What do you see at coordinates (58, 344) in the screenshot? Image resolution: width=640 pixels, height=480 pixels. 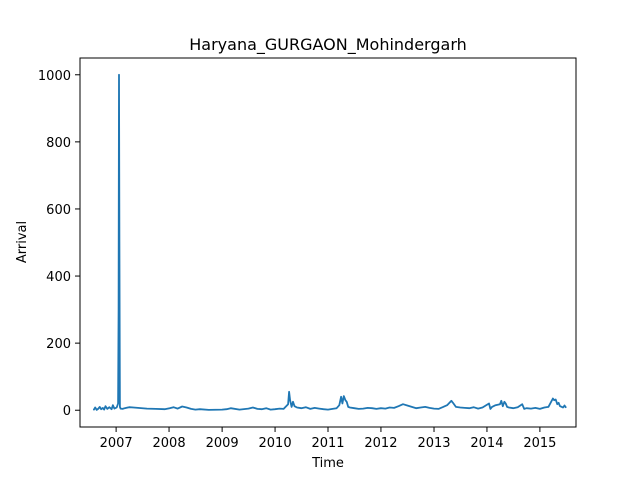 I see `y-tick-label: 200` at bounding box center [58, 344].